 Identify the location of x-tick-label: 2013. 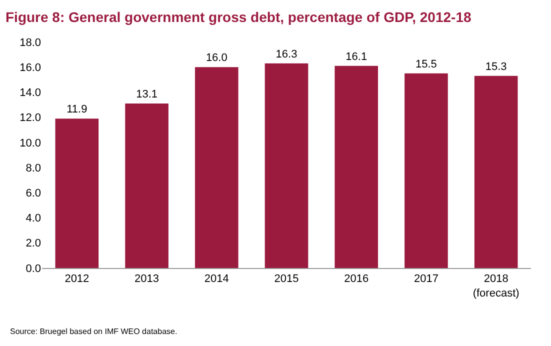
(147, 279).